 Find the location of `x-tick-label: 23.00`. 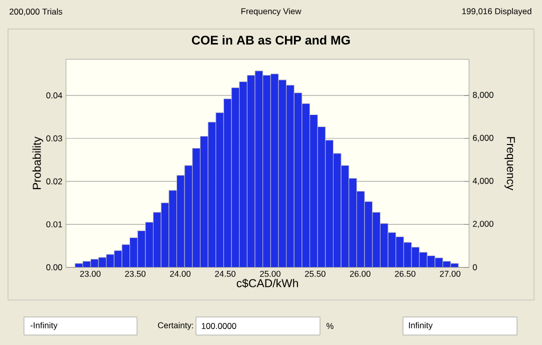

x-tick-label: 23.00 is located at coordinates (90, 273).